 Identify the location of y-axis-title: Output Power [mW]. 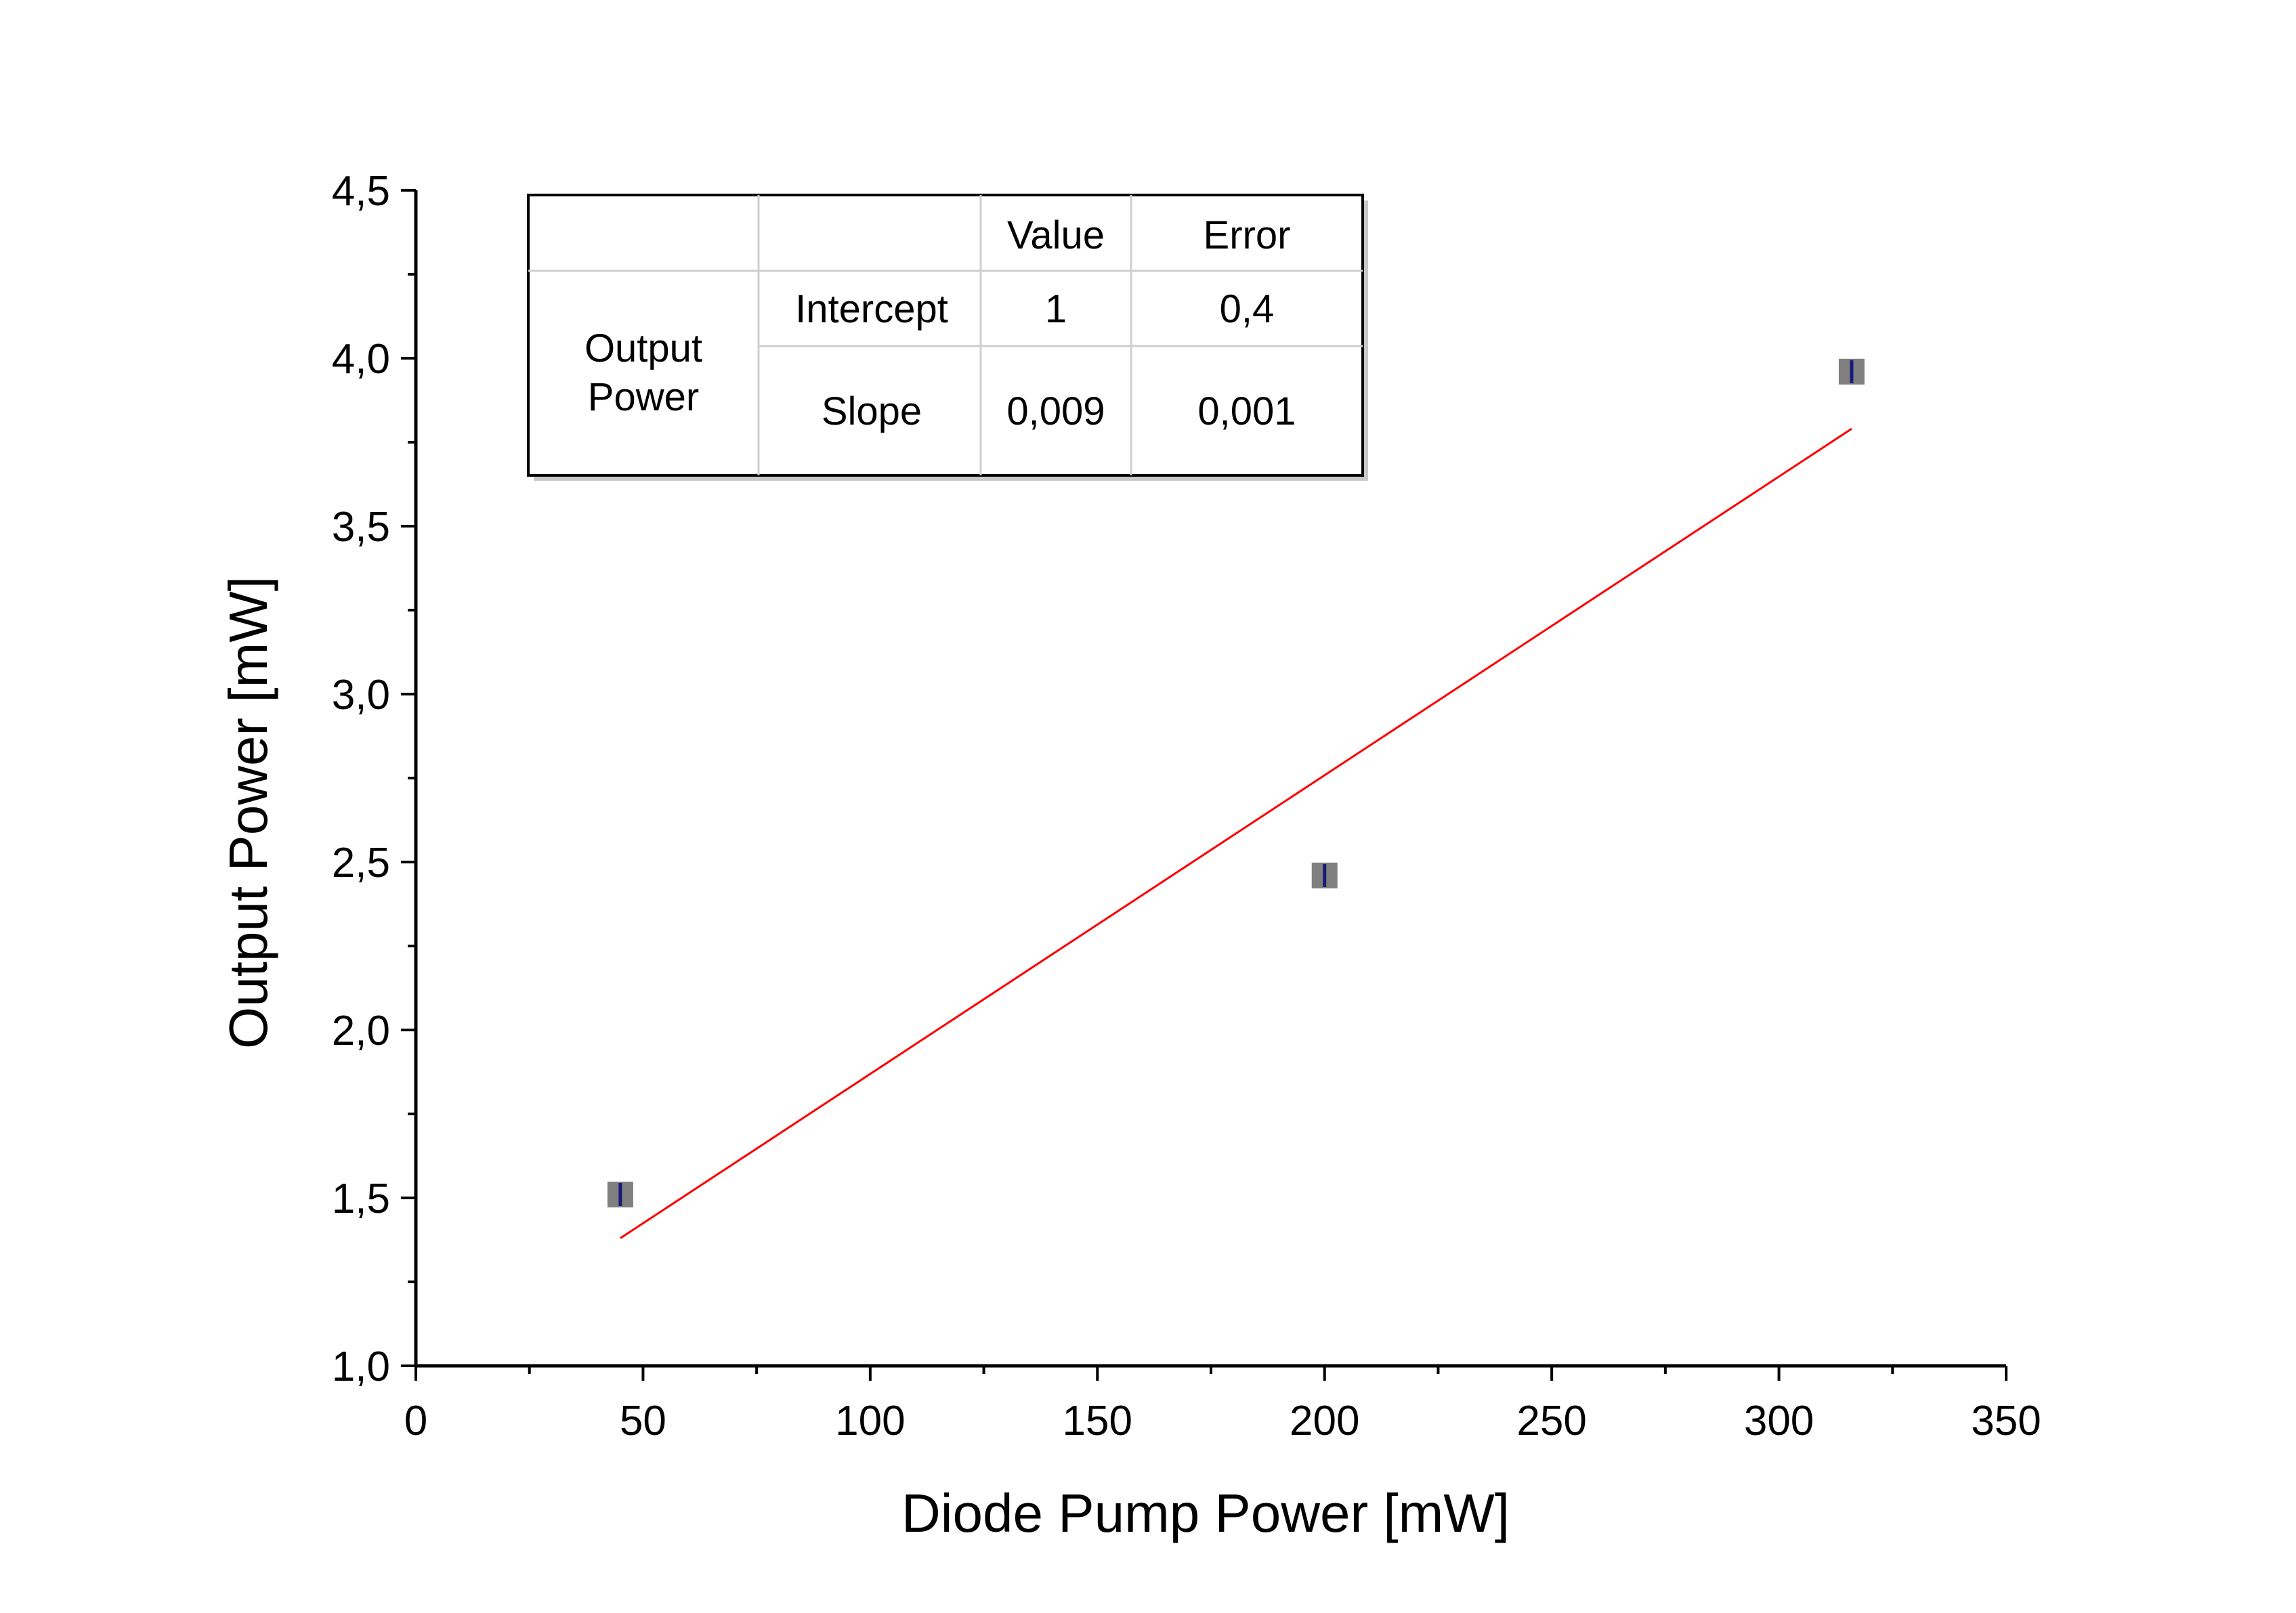
(248, 812).